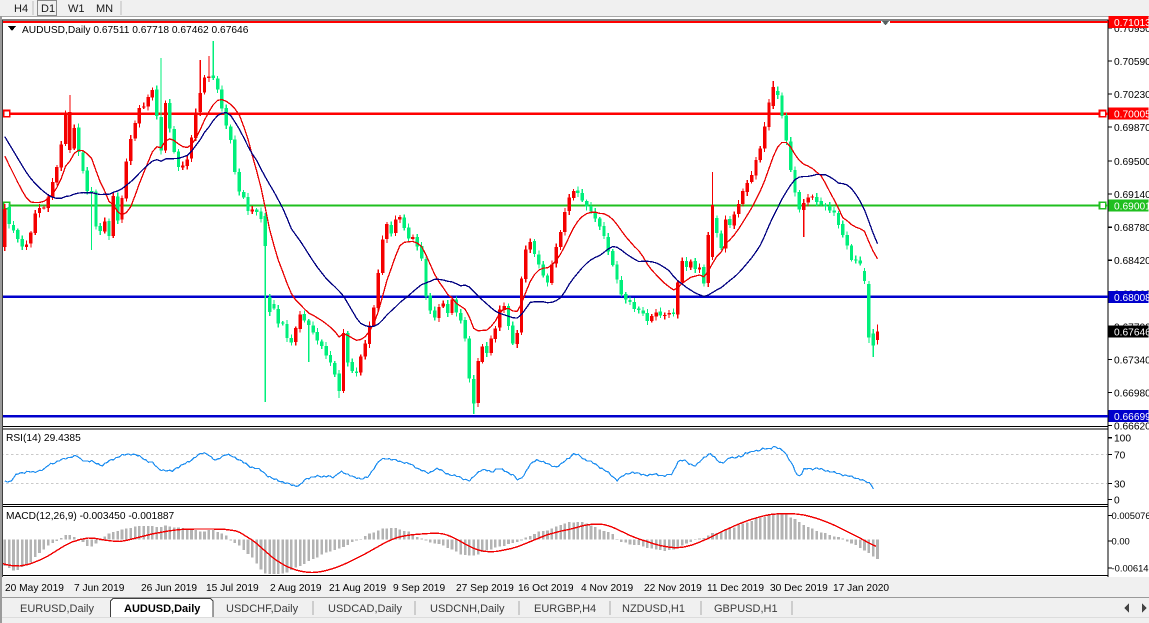  I want to click on svg-text: 100, so click(1122, 439).